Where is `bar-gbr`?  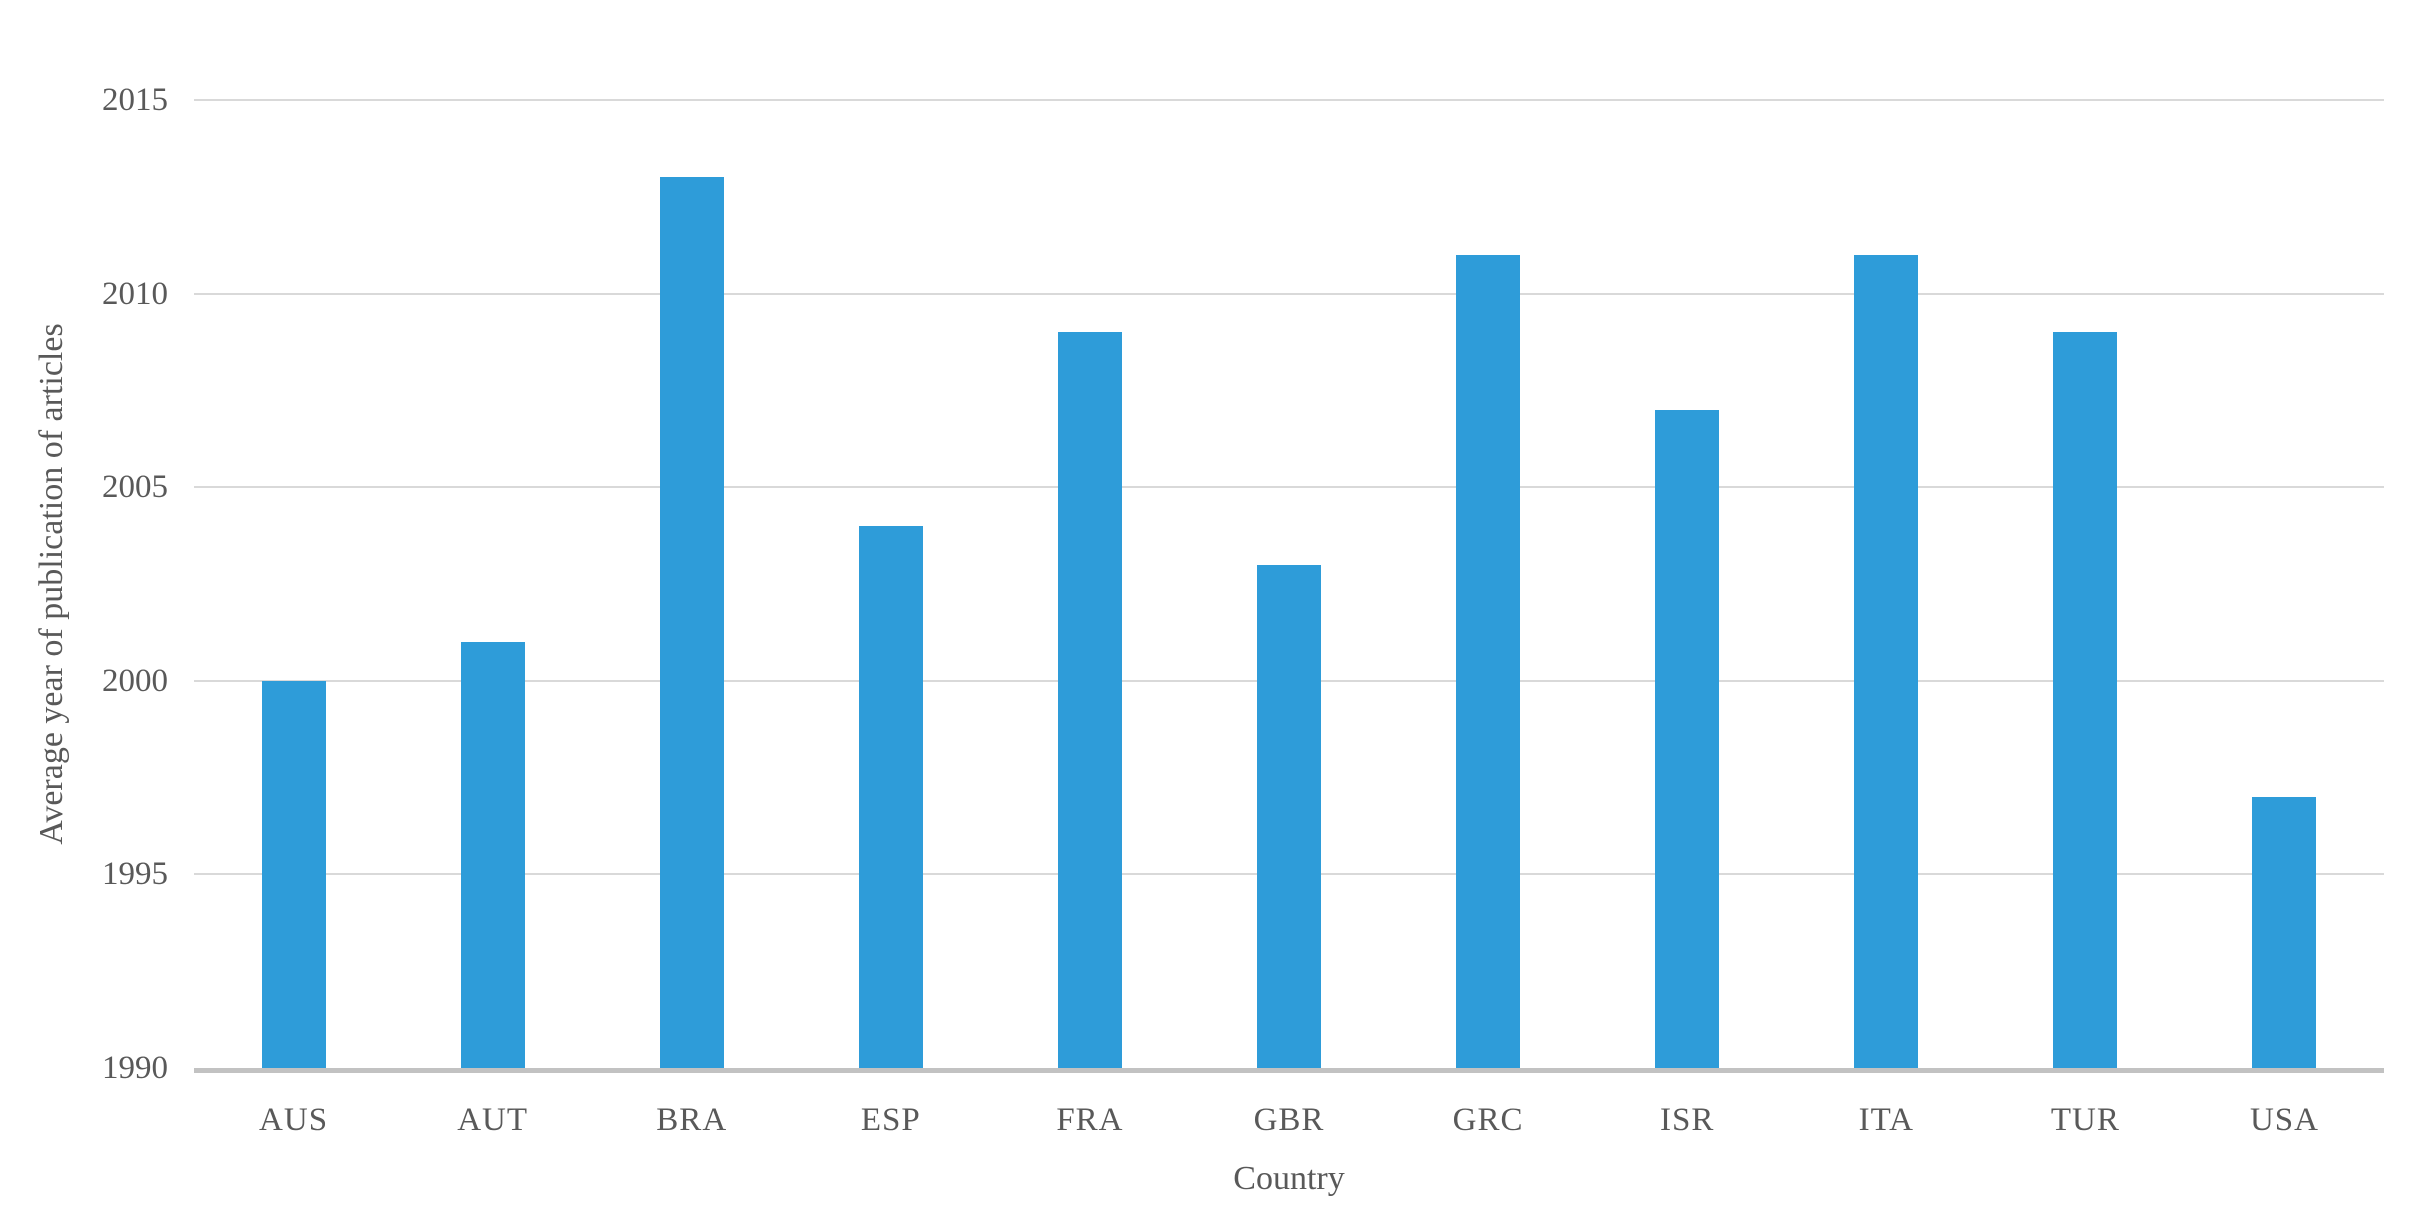
bar-gbr is located at coordinates (1289, 816).